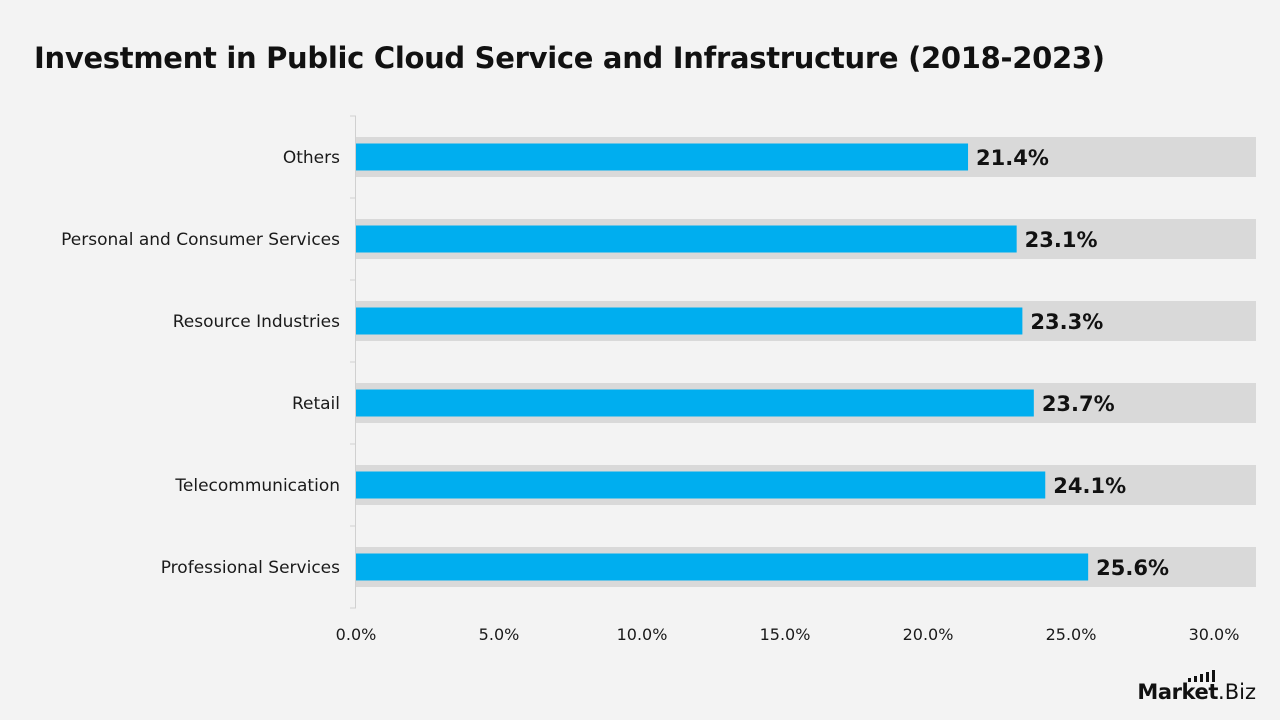 This screenshot has height=720, width=1280. I want to click on data-label: 23.7%, so click(1078, 404).